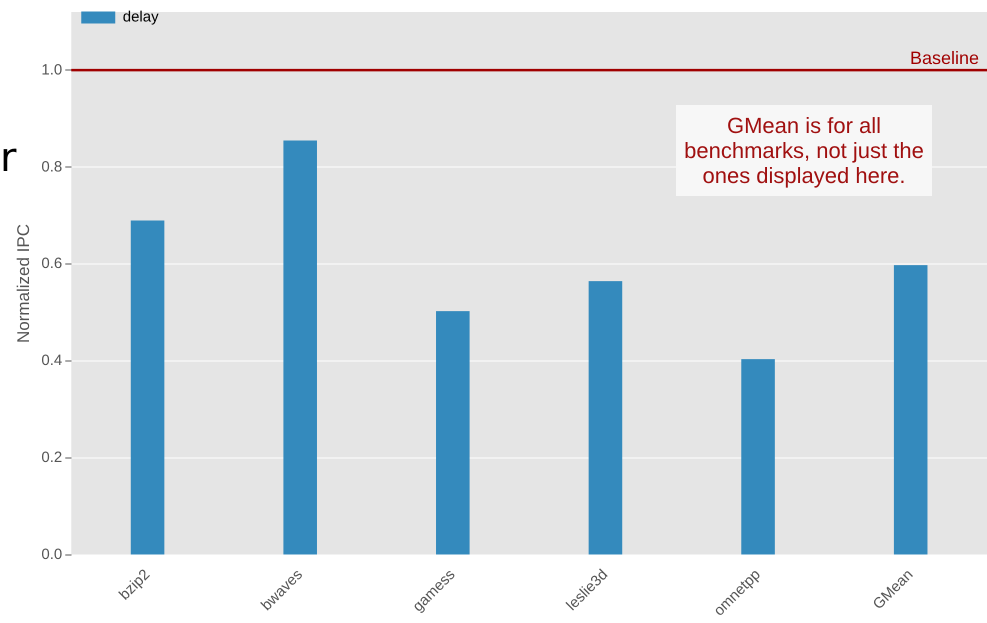  What do you see at coordinates (141, 17) in the screenshot?
I see `legend-label: delay` at bounding box center [141, 17].